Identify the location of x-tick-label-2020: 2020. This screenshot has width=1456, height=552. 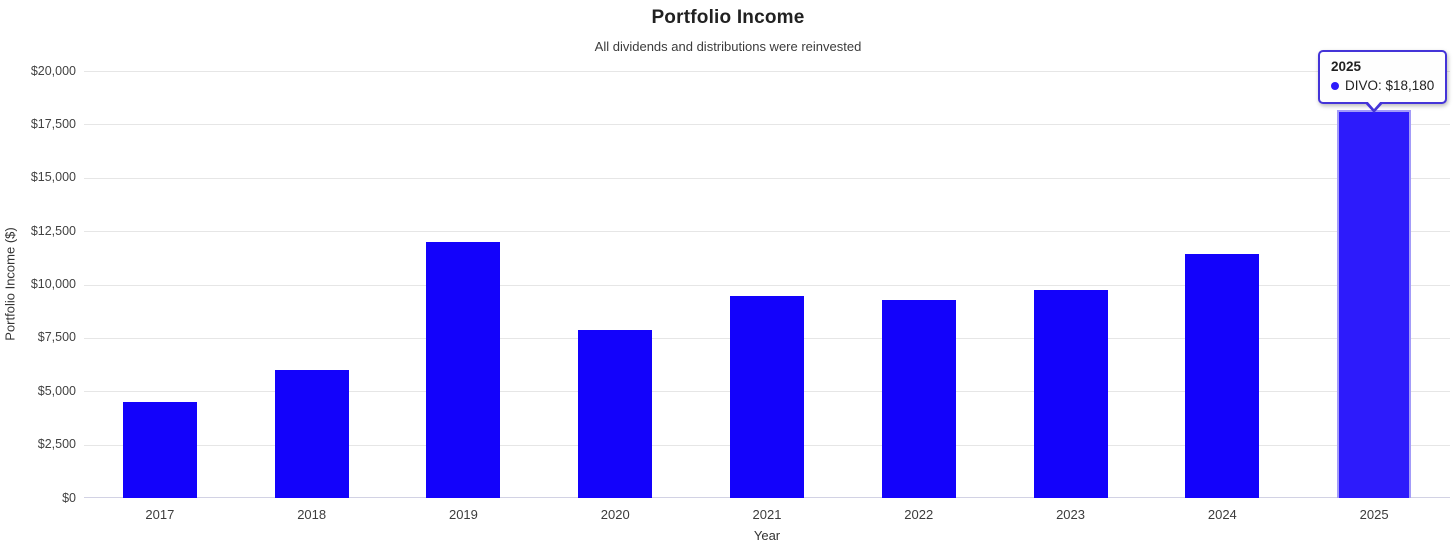
(615, 514).